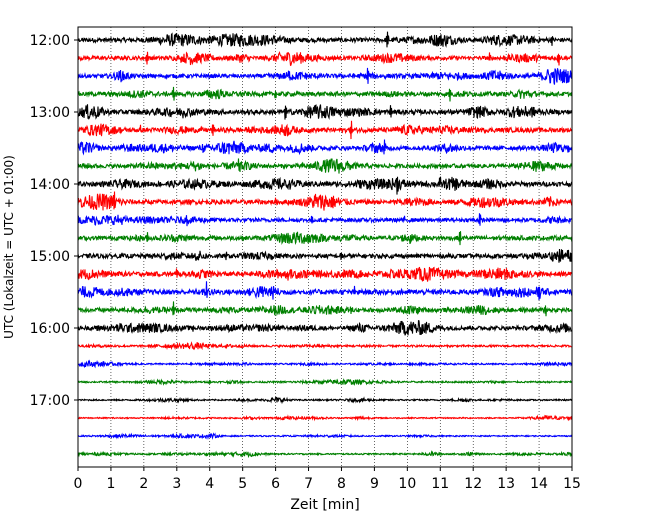 Image resolution: width=650 pixels, height=520 pixels. Describe the element at coordinates (308, 484) in the screenshot. I see `x-tick-label-7: 7` at that location.